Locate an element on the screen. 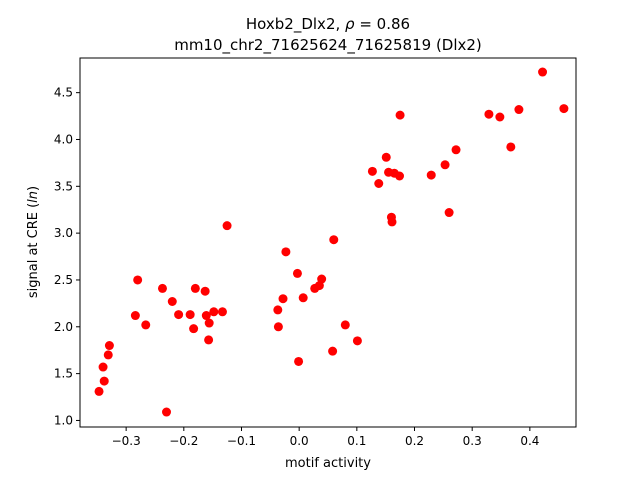 The width and height of the screenshot is (640, 480). x-tick-label: −0.2 is located at coordinates (183, 441).